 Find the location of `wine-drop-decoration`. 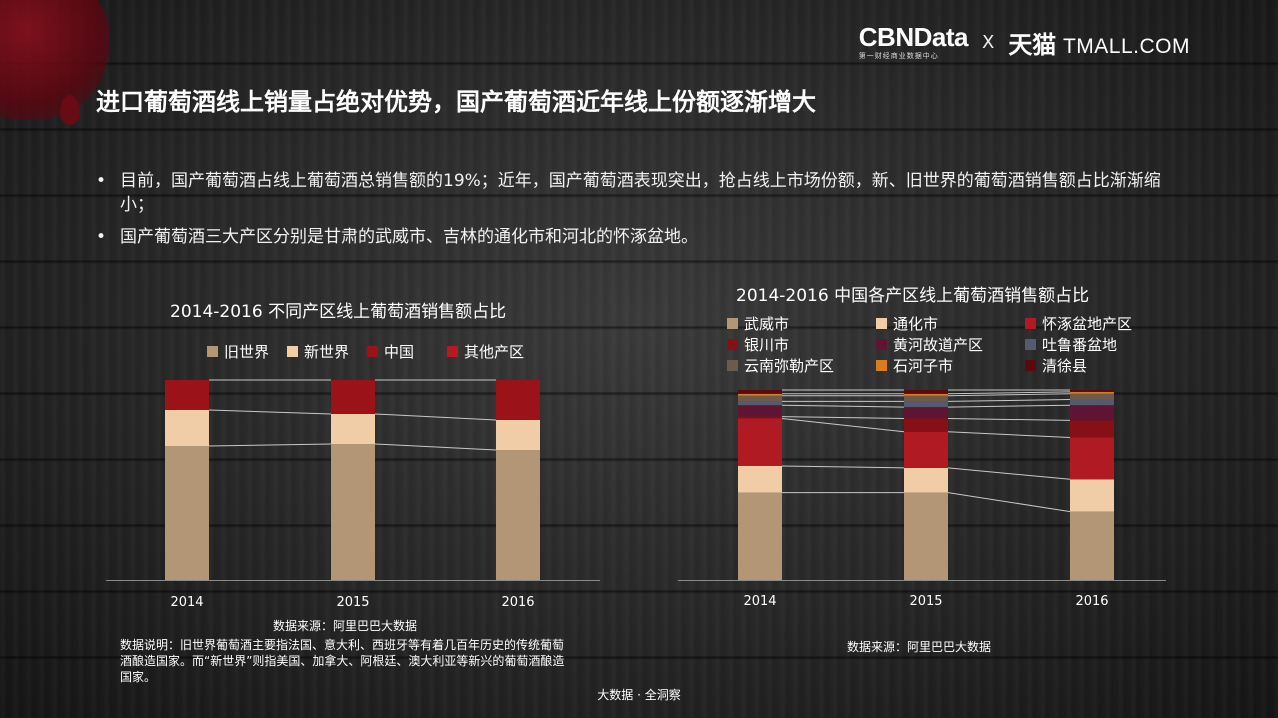

wine-drop-decoration is located at coordinates (70, 110).